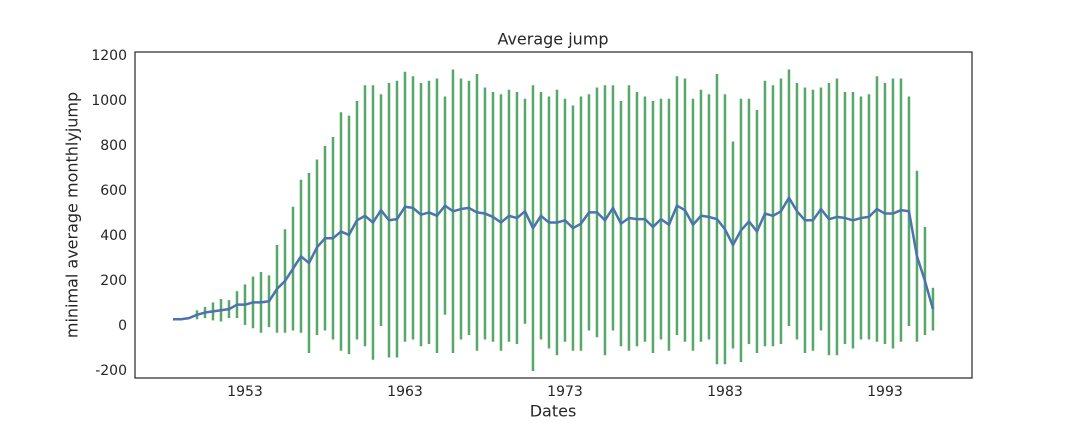  What do you see at coordinates (113, 281) in the screenshot?
I see `y-tick-label: 200` at bounding box center [113, 281].